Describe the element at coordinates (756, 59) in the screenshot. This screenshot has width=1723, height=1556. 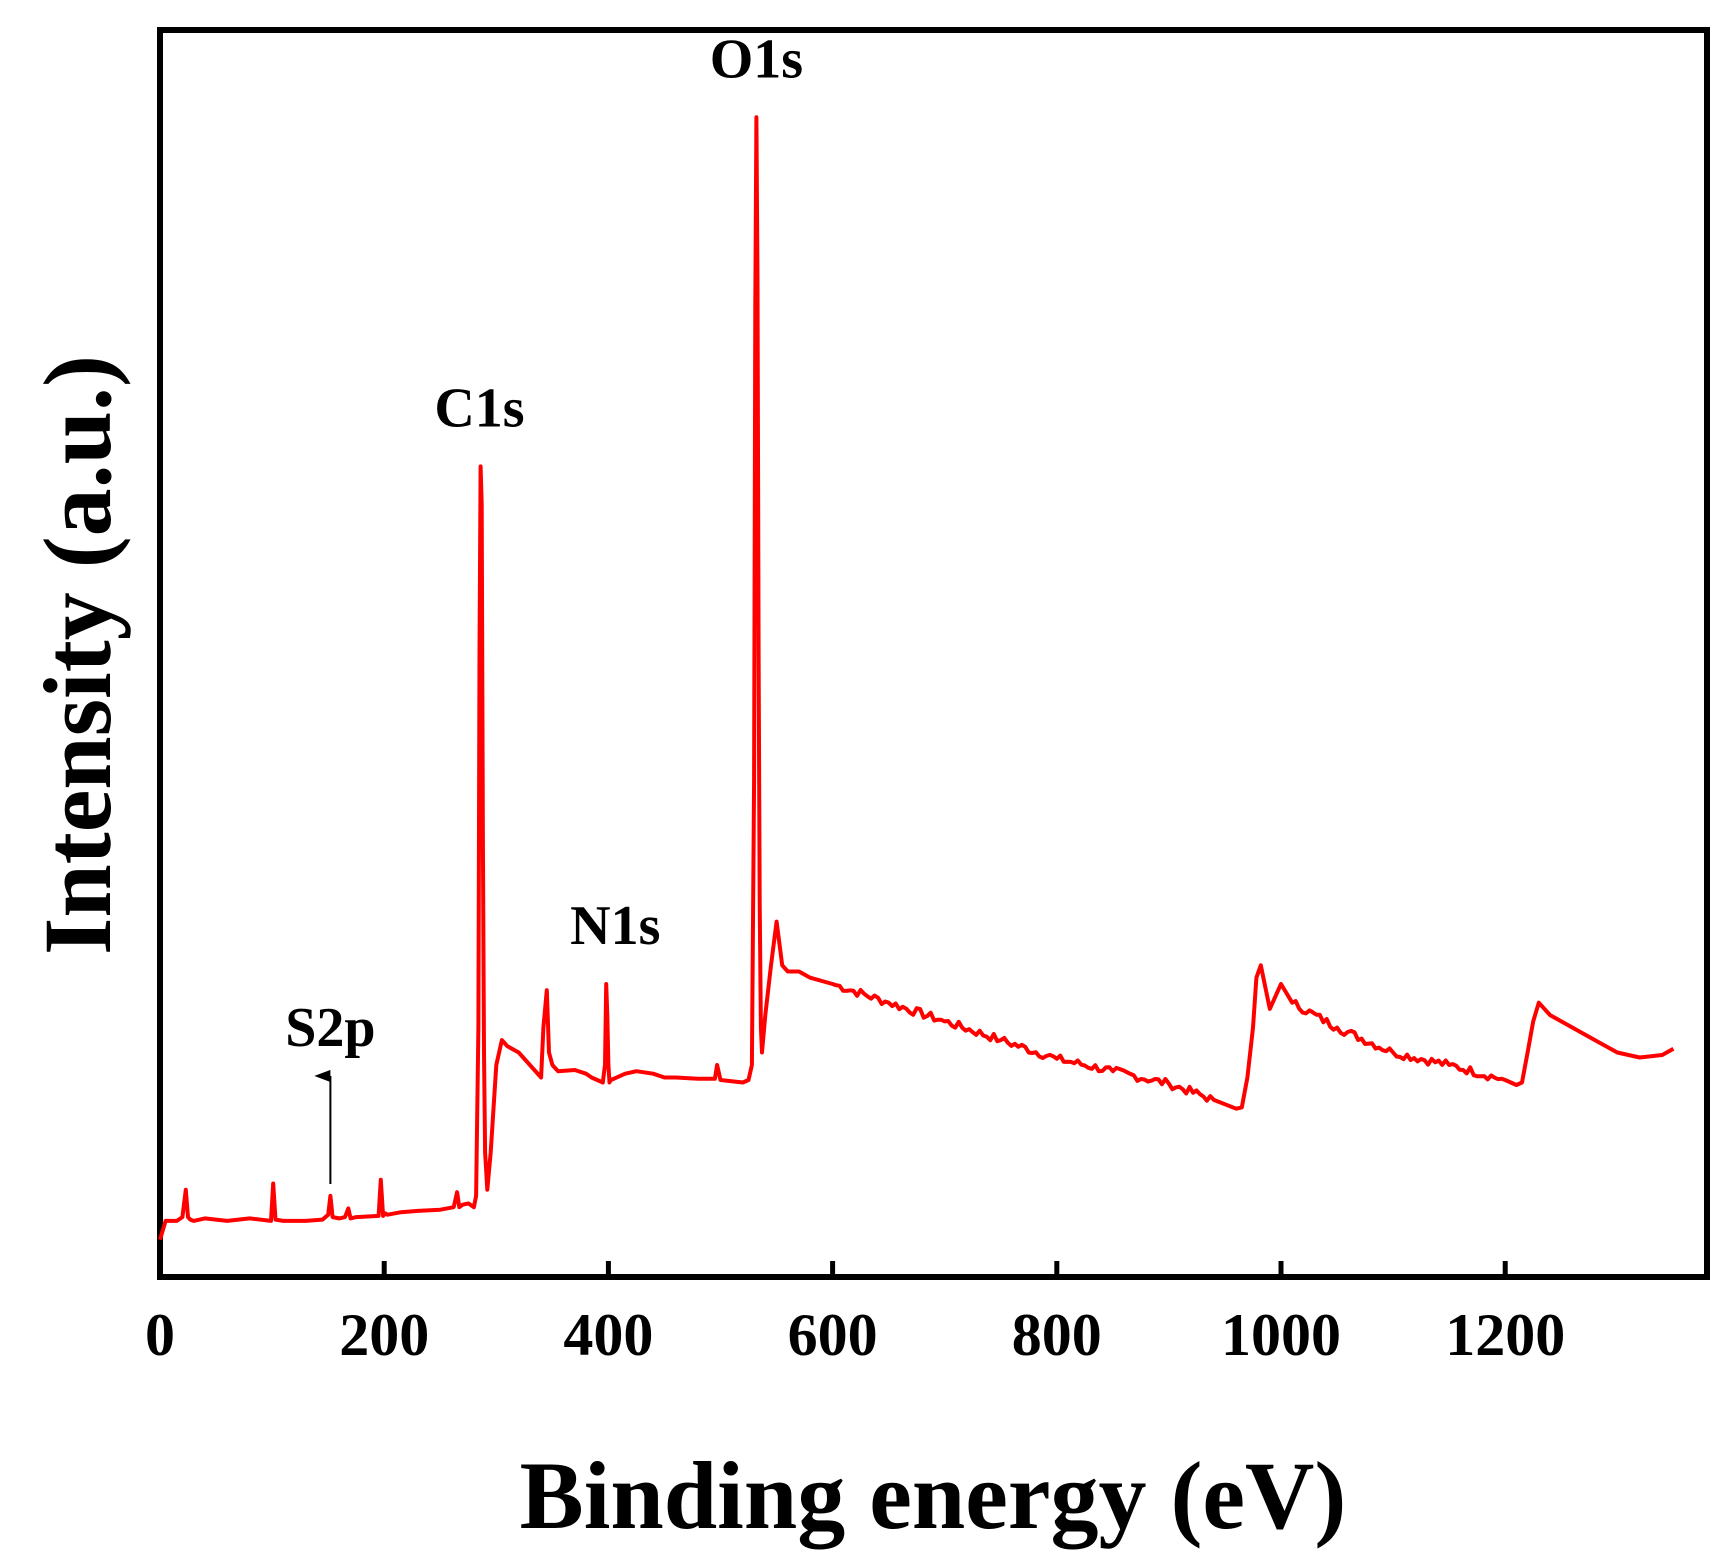
I see `peak-label-o1s: O1s` at that location.